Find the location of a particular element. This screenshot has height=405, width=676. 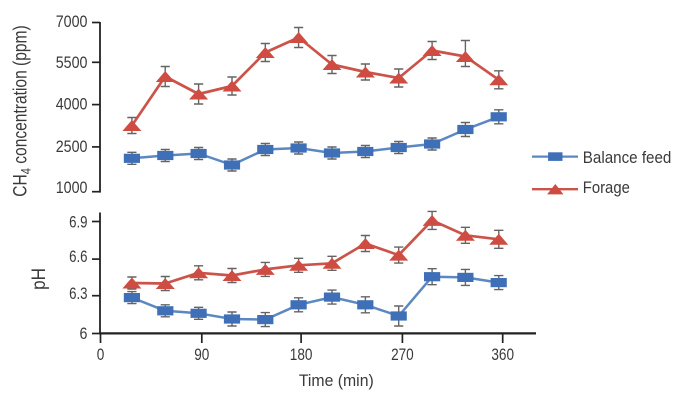

svg-text: 6.3 is located at coordinates (78, 294).